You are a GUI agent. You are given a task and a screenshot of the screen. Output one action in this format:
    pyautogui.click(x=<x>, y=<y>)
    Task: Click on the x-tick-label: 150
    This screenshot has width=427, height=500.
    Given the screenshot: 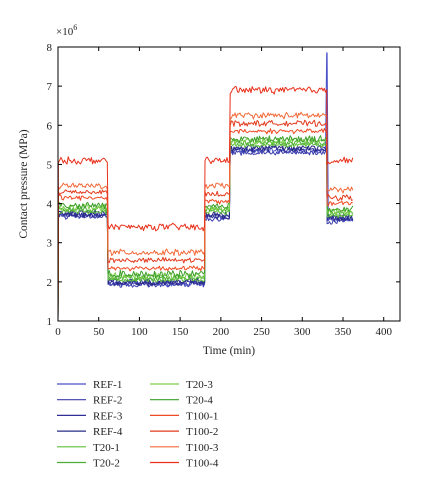 What is the action you would take?
    pyautogui.click(x=180, y=332)
    